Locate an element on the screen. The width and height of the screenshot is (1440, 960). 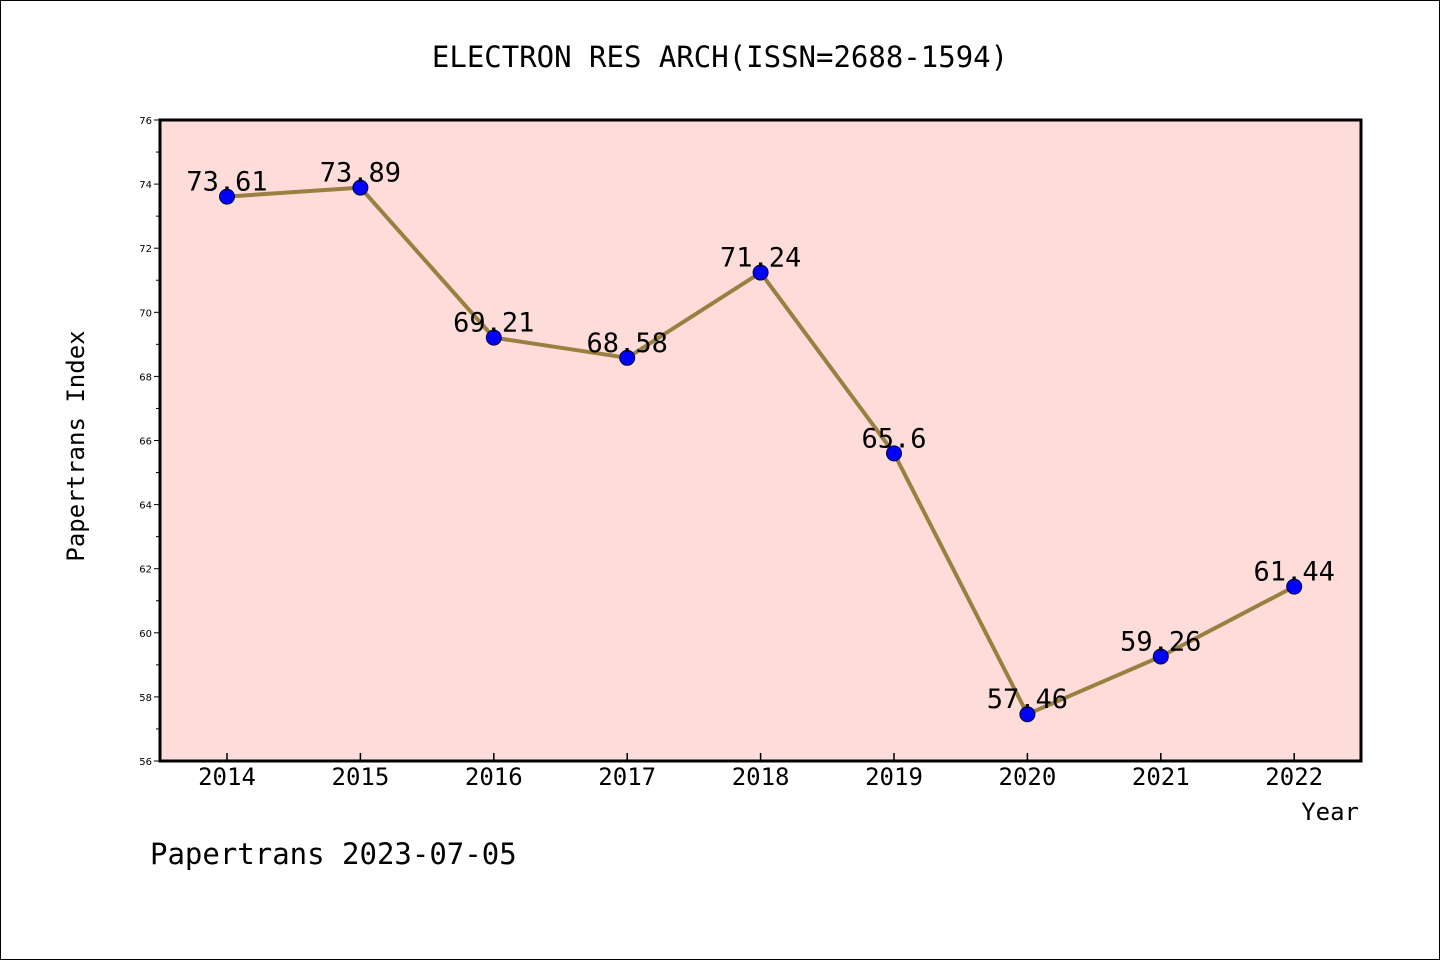
x-tick-label: 2019 is located at coordinates (894, 777).